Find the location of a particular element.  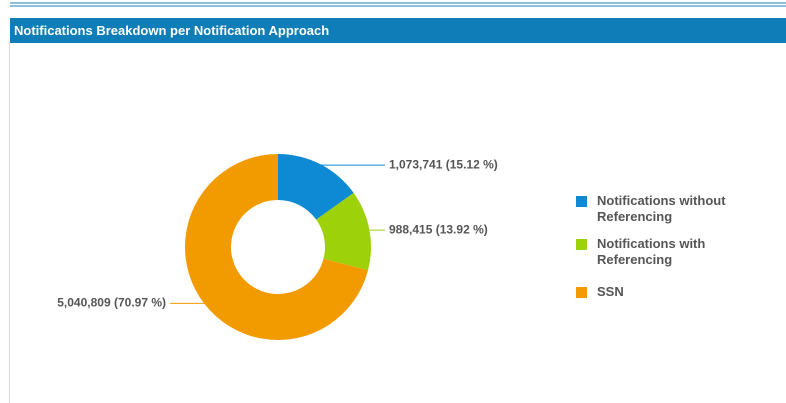

header-bar is located at coordinates (398, 30).